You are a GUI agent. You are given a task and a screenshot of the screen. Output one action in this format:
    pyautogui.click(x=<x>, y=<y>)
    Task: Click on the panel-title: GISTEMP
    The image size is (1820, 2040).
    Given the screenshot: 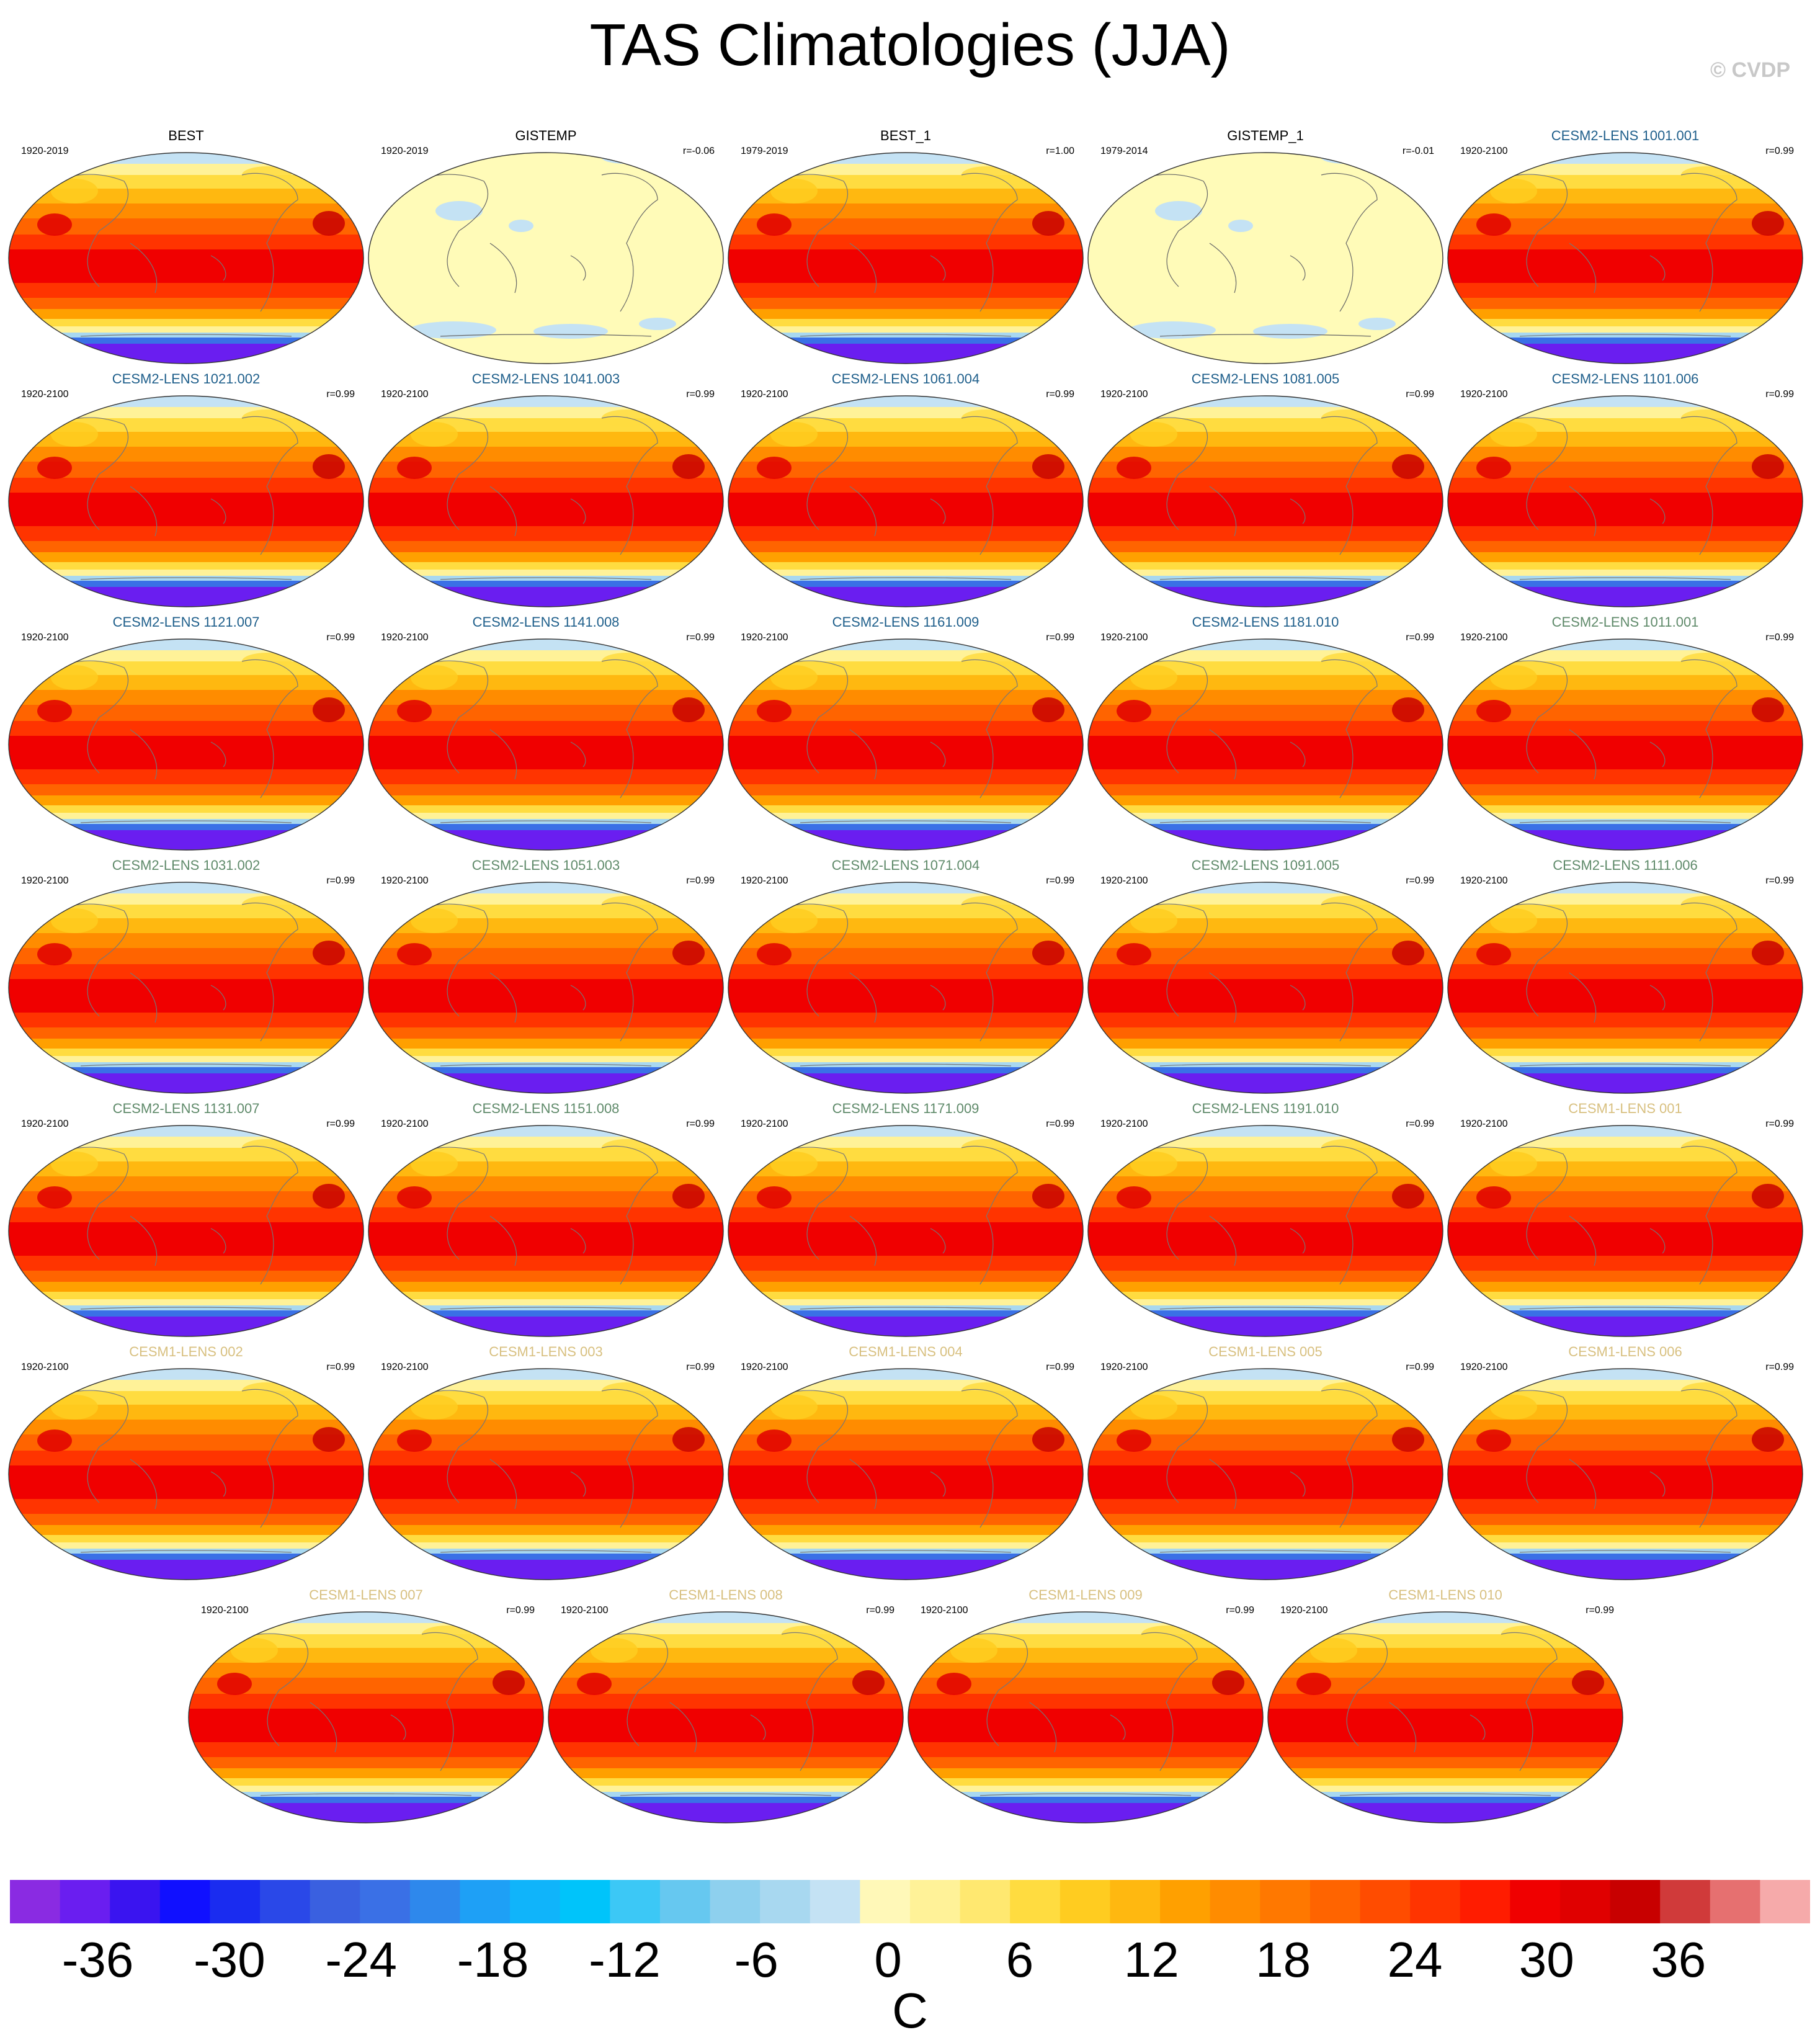 What is the action you would take?
    pyautogui.click(x=546, y=135)
    